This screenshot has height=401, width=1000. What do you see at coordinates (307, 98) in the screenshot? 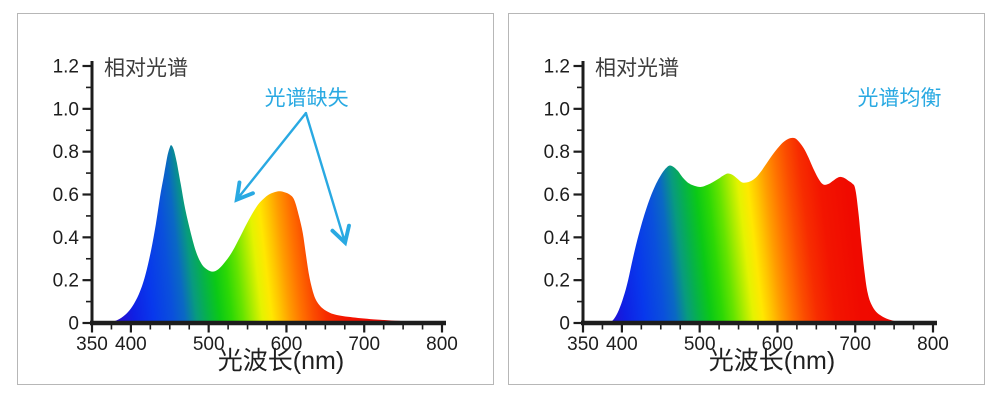
I see `annotation-label: 光谱缺失` at bounding box center [307, 98].